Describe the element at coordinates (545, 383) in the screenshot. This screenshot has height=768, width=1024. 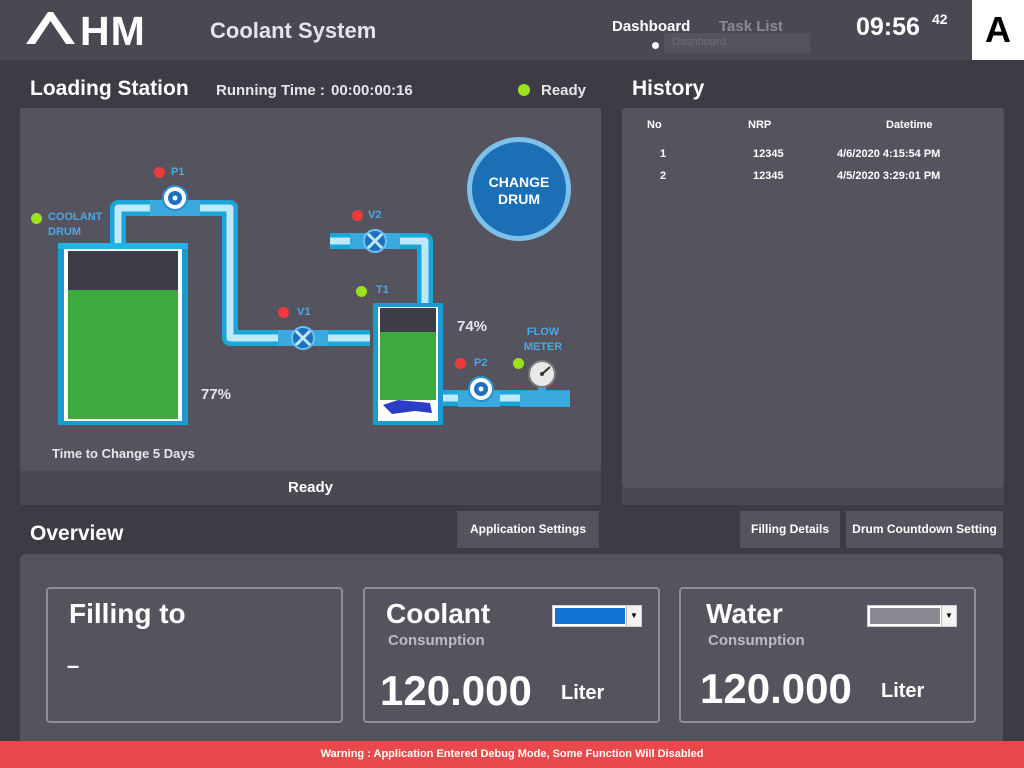
I see `flow-meter` at that location.